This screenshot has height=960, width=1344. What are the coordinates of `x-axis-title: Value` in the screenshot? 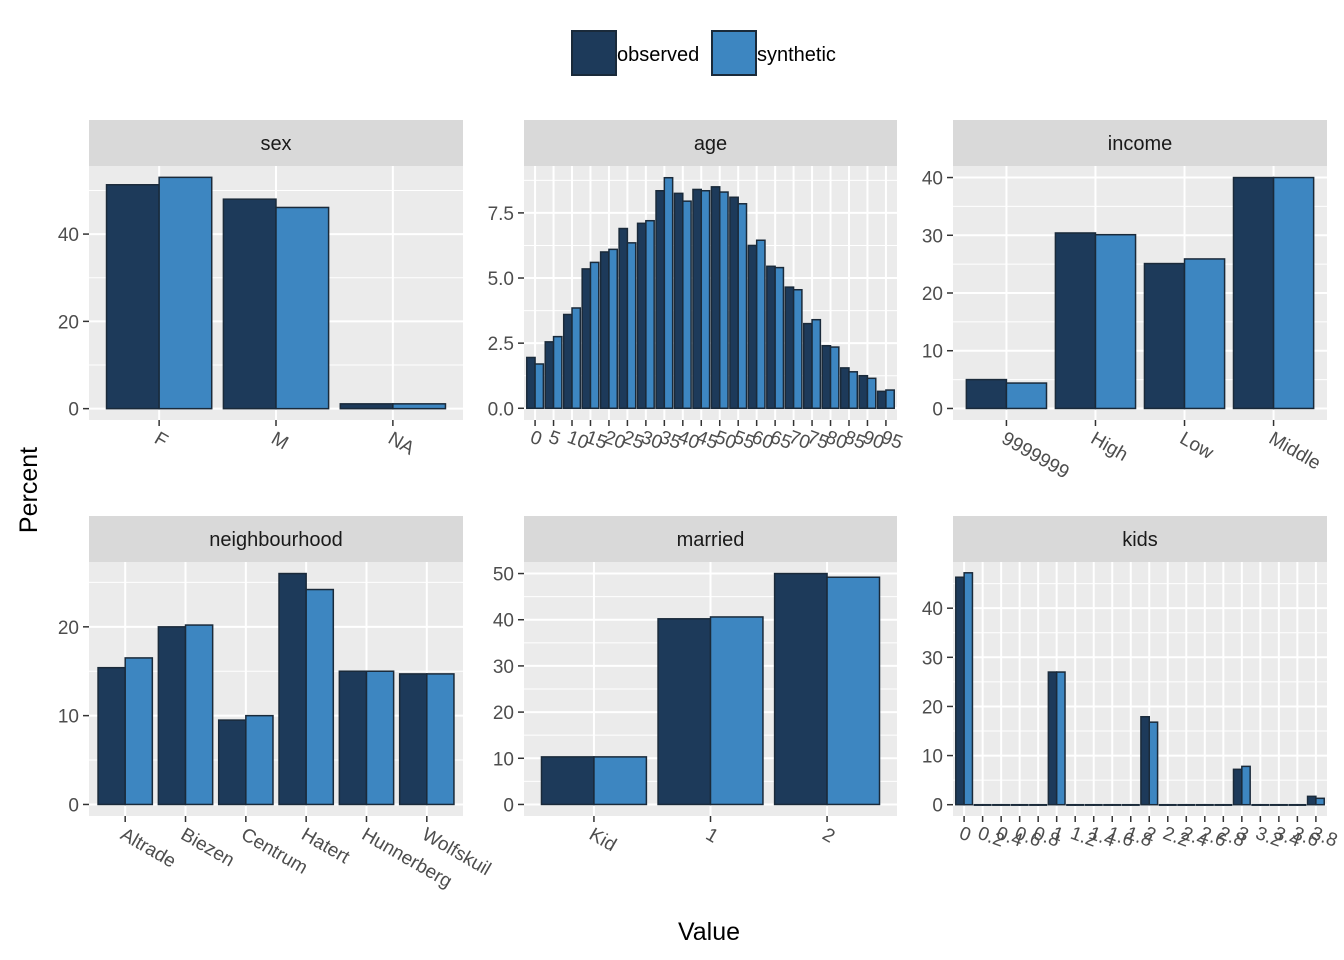 It's located at (709, 932).